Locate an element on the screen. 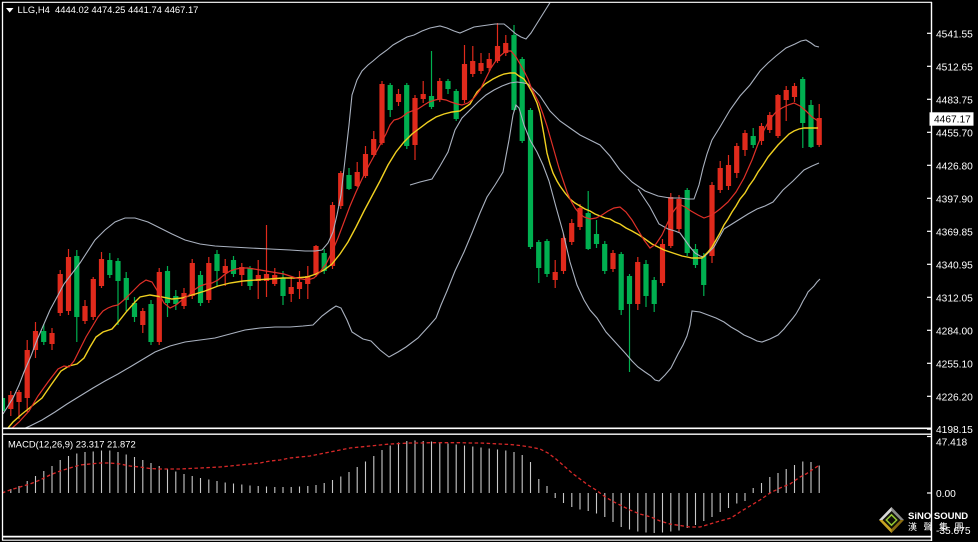 This screenshot has height=542, width=978. svg-text: -35.675 is located at coordinates (953, 531).